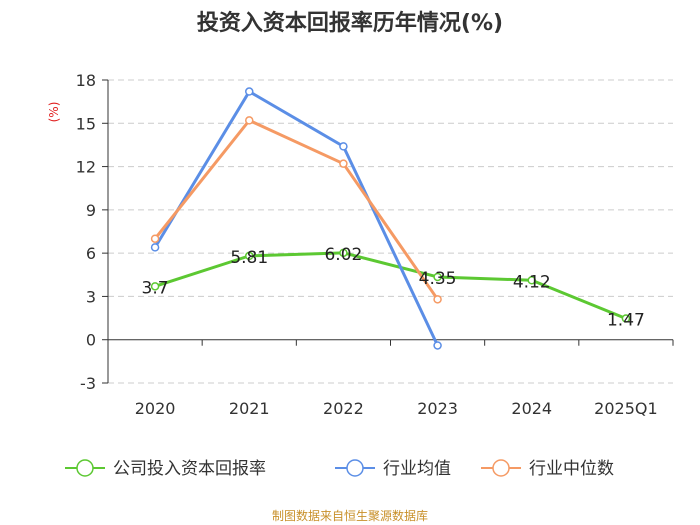 This screenshot has width=700, height=525. I want to click on legend: 公司投入资本回报率 行业均值 行业中位数, so click(339, 469).